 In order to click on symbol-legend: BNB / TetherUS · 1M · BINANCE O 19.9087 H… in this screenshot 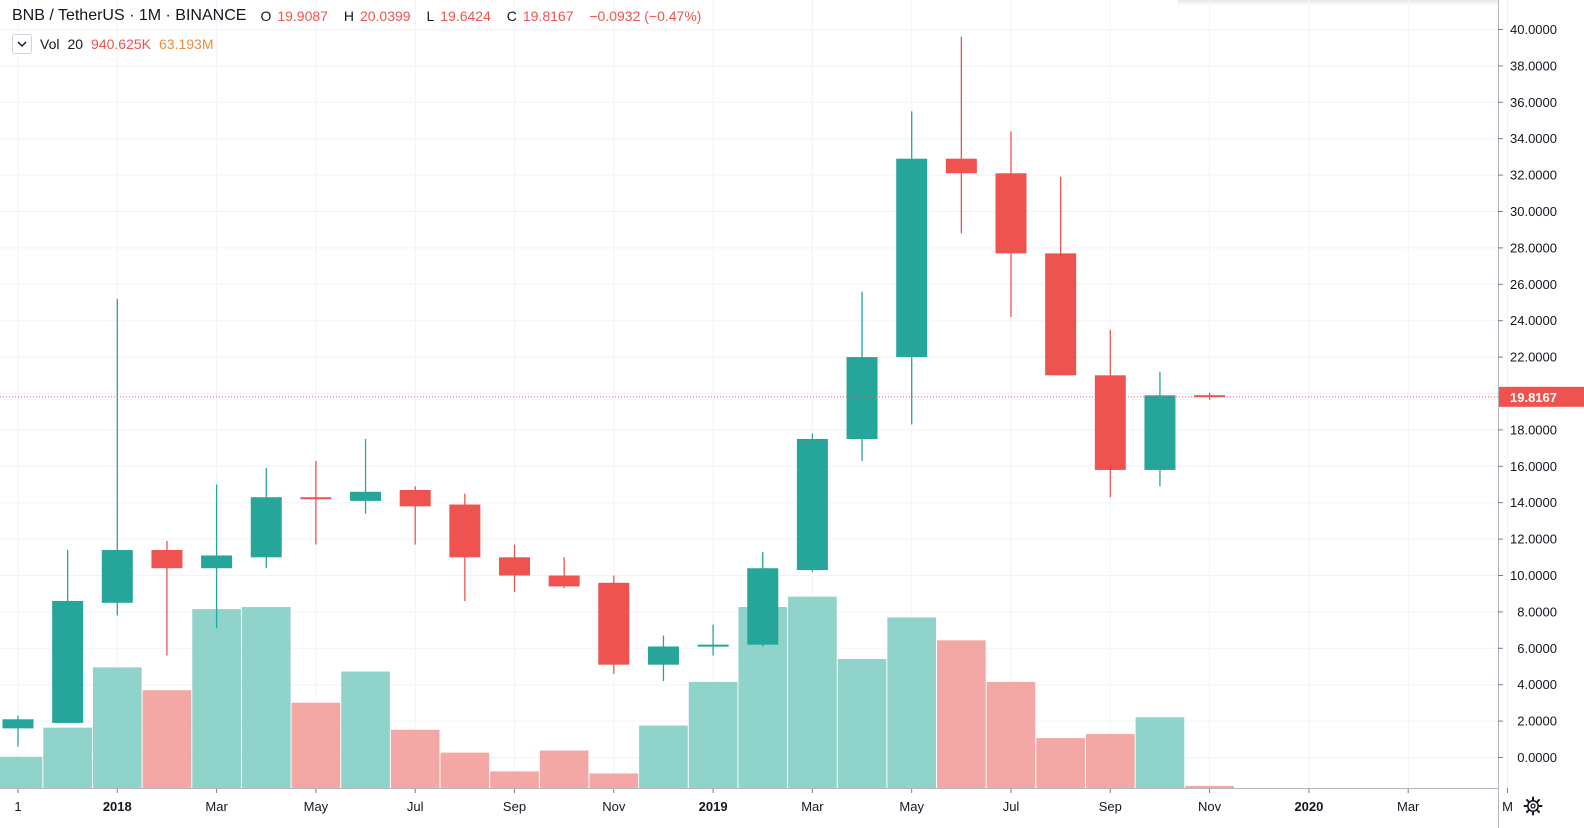, I will do `click(359, 16)`.